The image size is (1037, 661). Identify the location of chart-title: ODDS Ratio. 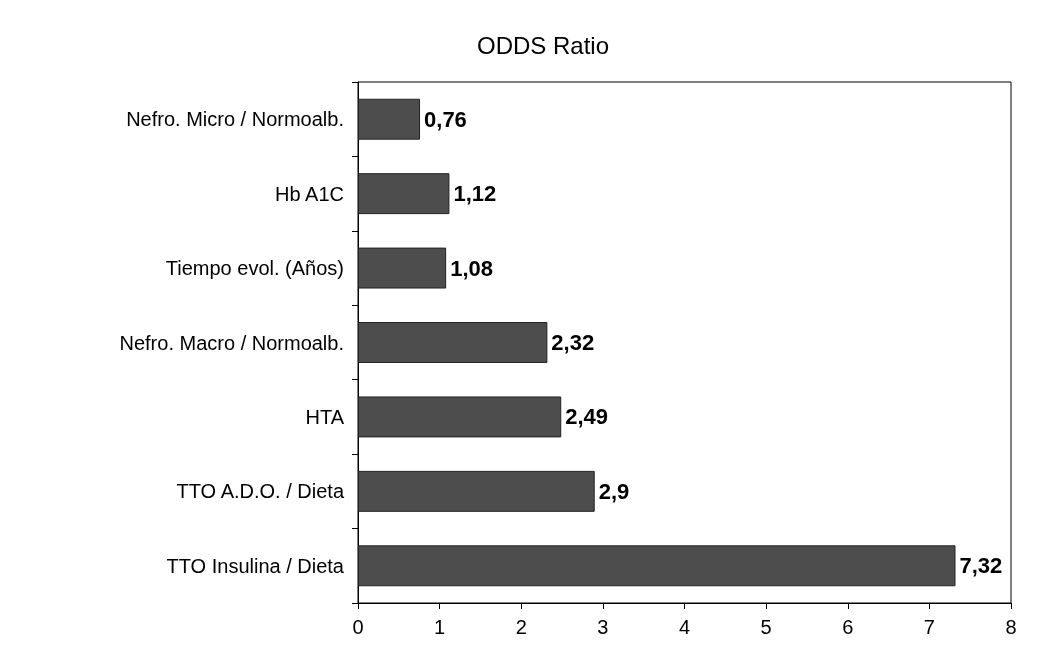
(543, 45).